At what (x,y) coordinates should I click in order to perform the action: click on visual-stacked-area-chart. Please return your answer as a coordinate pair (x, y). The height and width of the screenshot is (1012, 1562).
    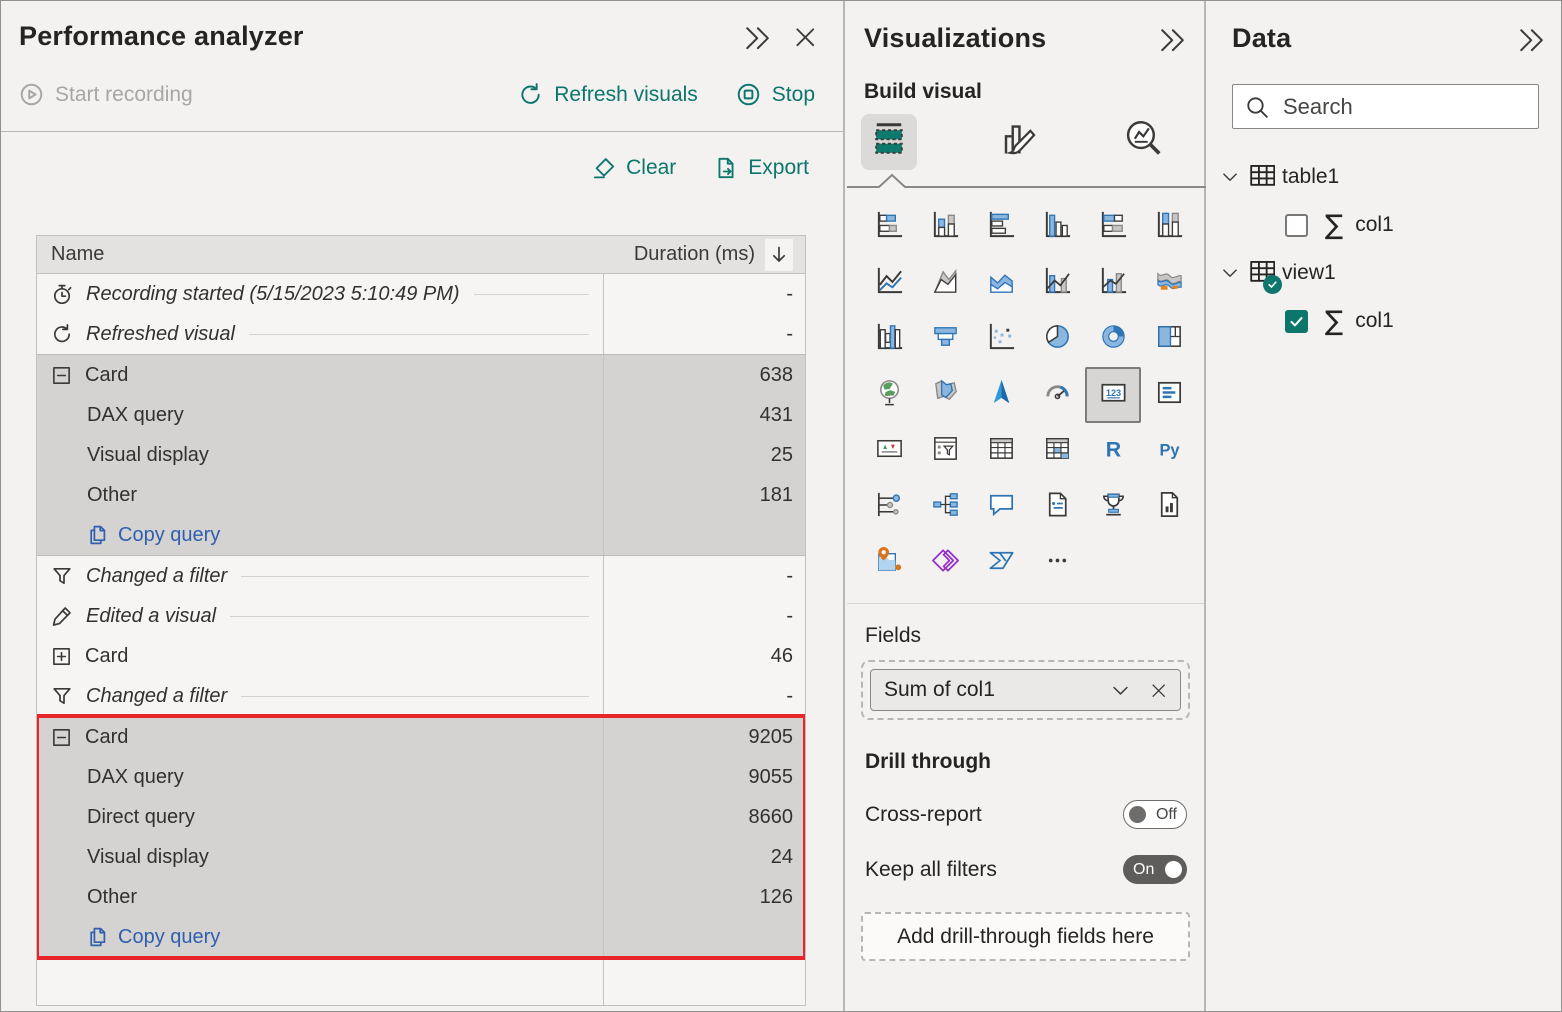
    Looking at the image, I should click on (1001, 283).